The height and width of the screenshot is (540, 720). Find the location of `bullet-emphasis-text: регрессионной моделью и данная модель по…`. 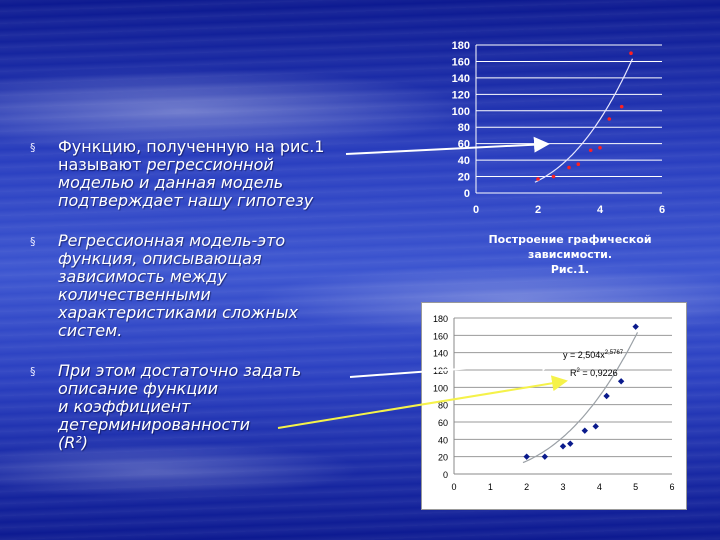

bullet-emphasis-text: регрессионной моделью и данная модель по… is located at coordinates (186, 182).